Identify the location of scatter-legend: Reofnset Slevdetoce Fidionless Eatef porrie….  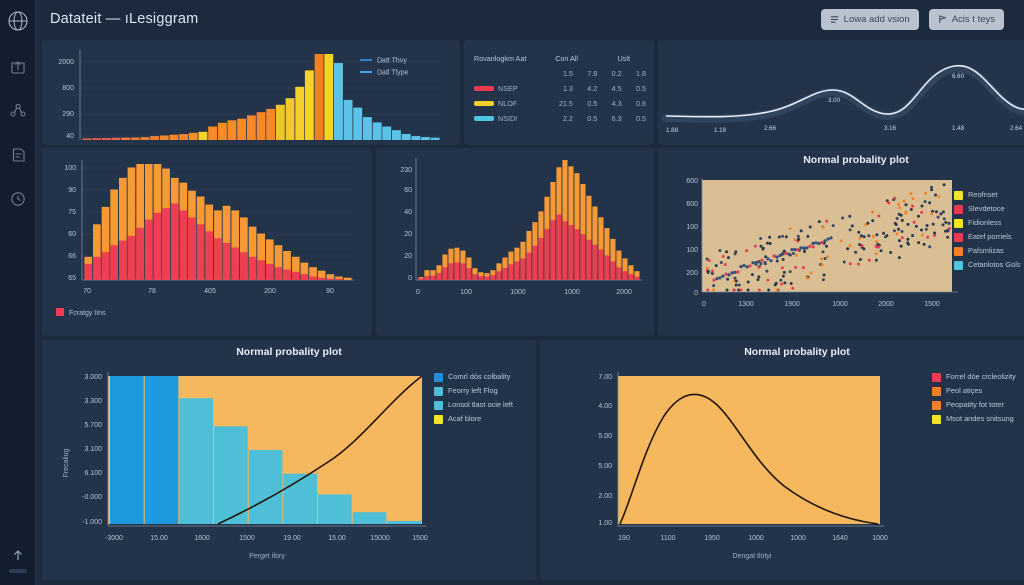
(987, 232).